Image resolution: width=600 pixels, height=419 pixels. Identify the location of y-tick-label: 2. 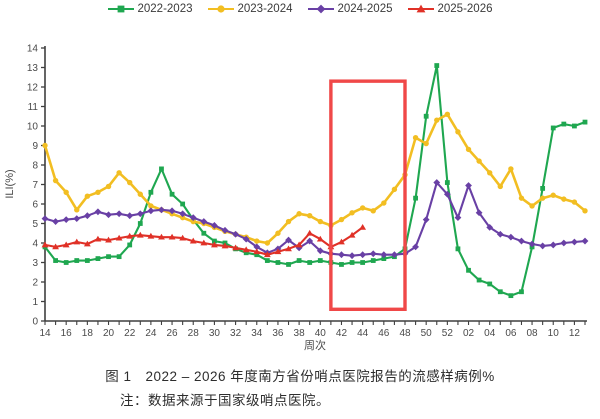
(35, 283).